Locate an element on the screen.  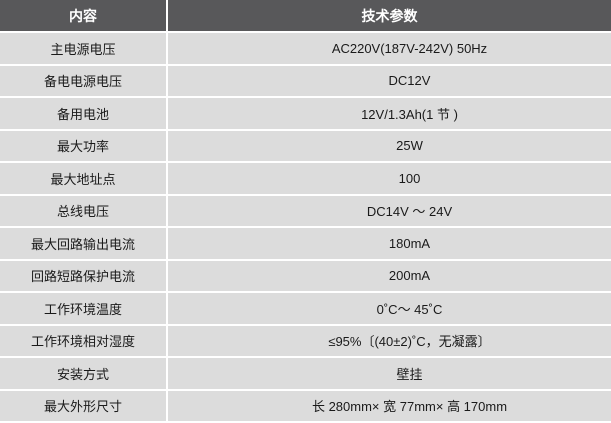
item-value: 180mA is located at coordinates (389, 244).